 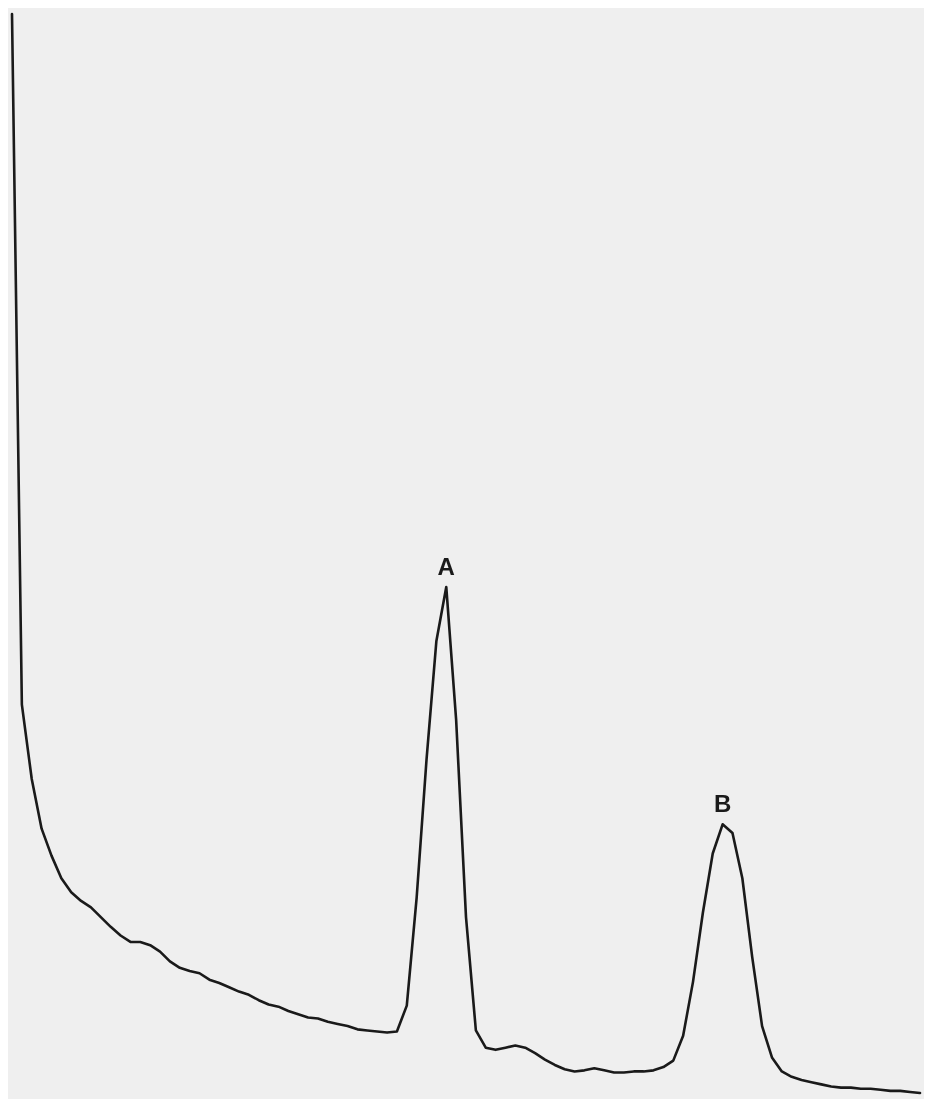 I want to click on annotation: B, so click(x=722, y=804).